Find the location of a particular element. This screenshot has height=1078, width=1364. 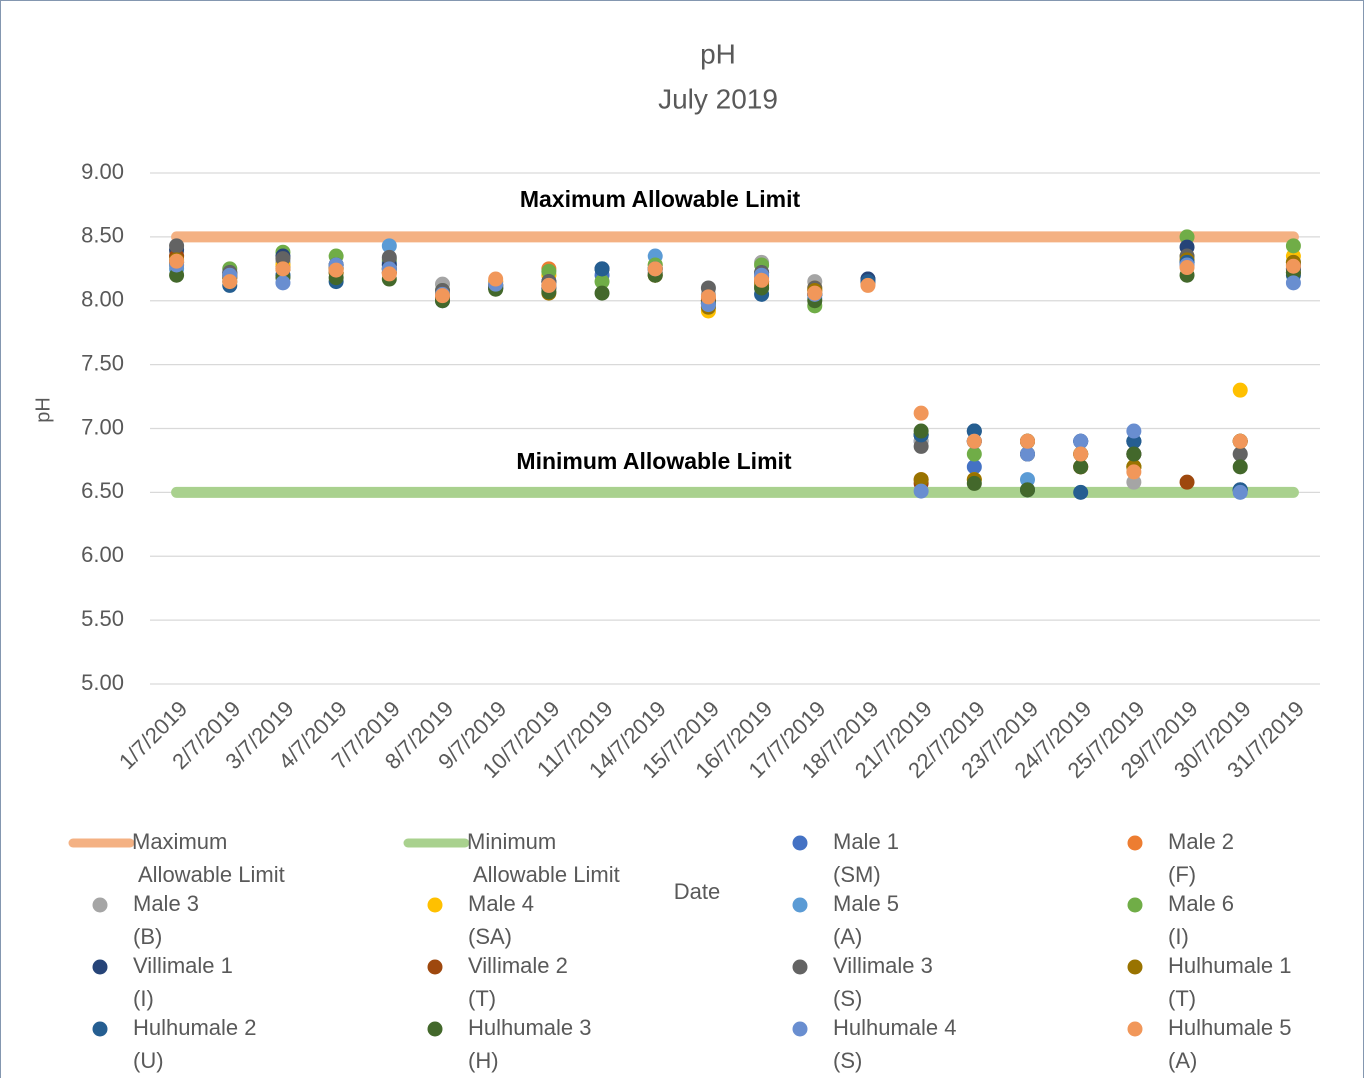

legend-label-line: Villimale 3 is located at coordinates (883, 965).